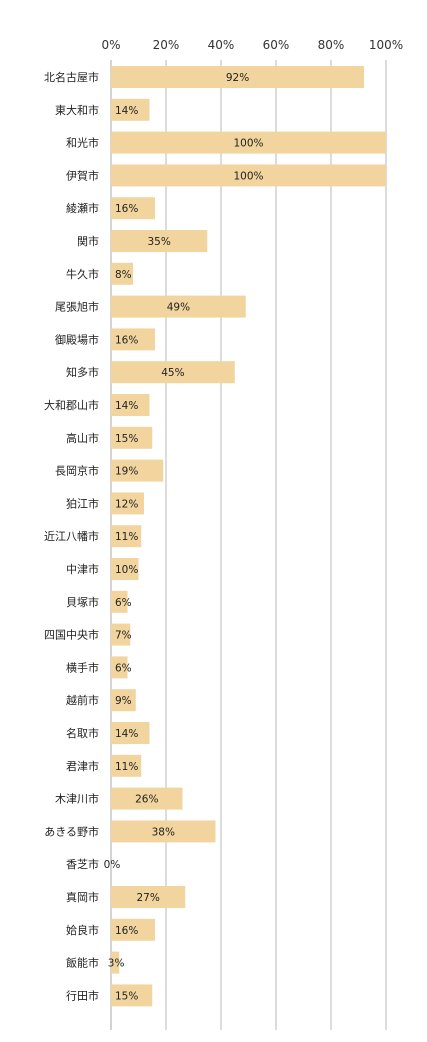 The image size is (427, 1042). Describe the element at coordinates (82, 143) in the screenshot. I see `category-label: 和光市` at that location.